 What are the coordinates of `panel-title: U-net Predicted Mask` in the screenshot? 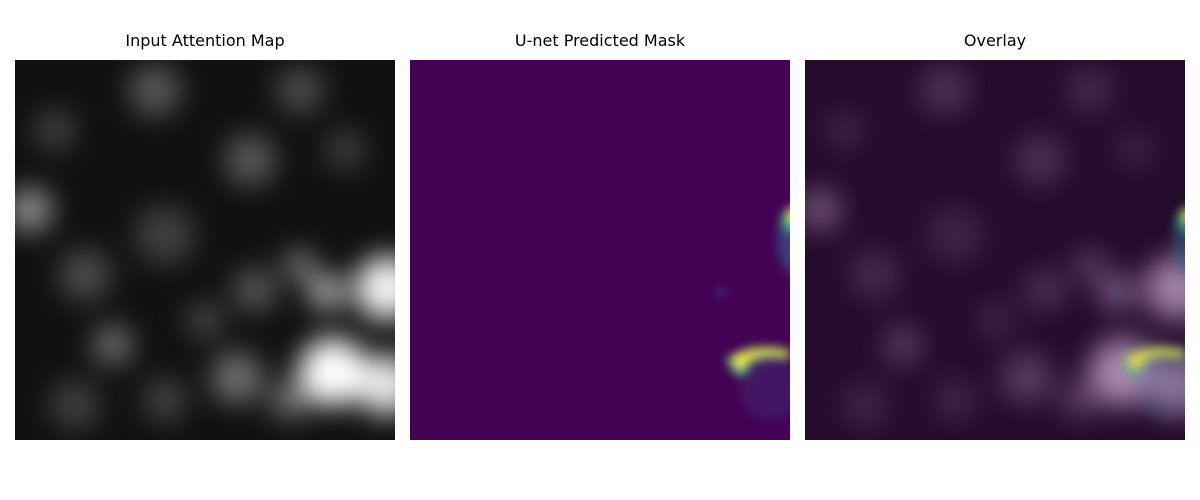 It's located at (600, 40).